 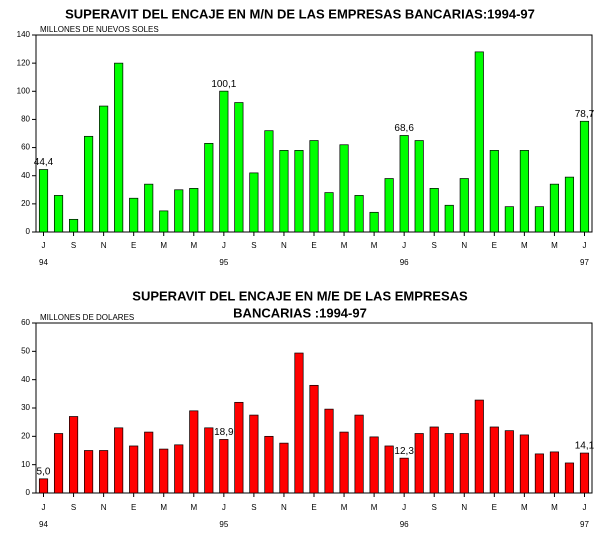 What do you see at coordinates (44, 162) in the screenshot?
I see `data-label: 44,4` at bounding box center [44, 162].